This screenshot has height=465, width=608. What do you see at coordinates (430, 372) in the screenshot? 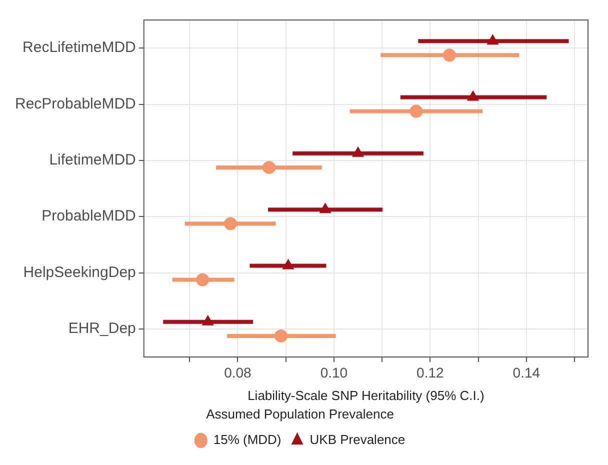
I see `x-tick-label: 0.12` at bounding box center [430, 372].